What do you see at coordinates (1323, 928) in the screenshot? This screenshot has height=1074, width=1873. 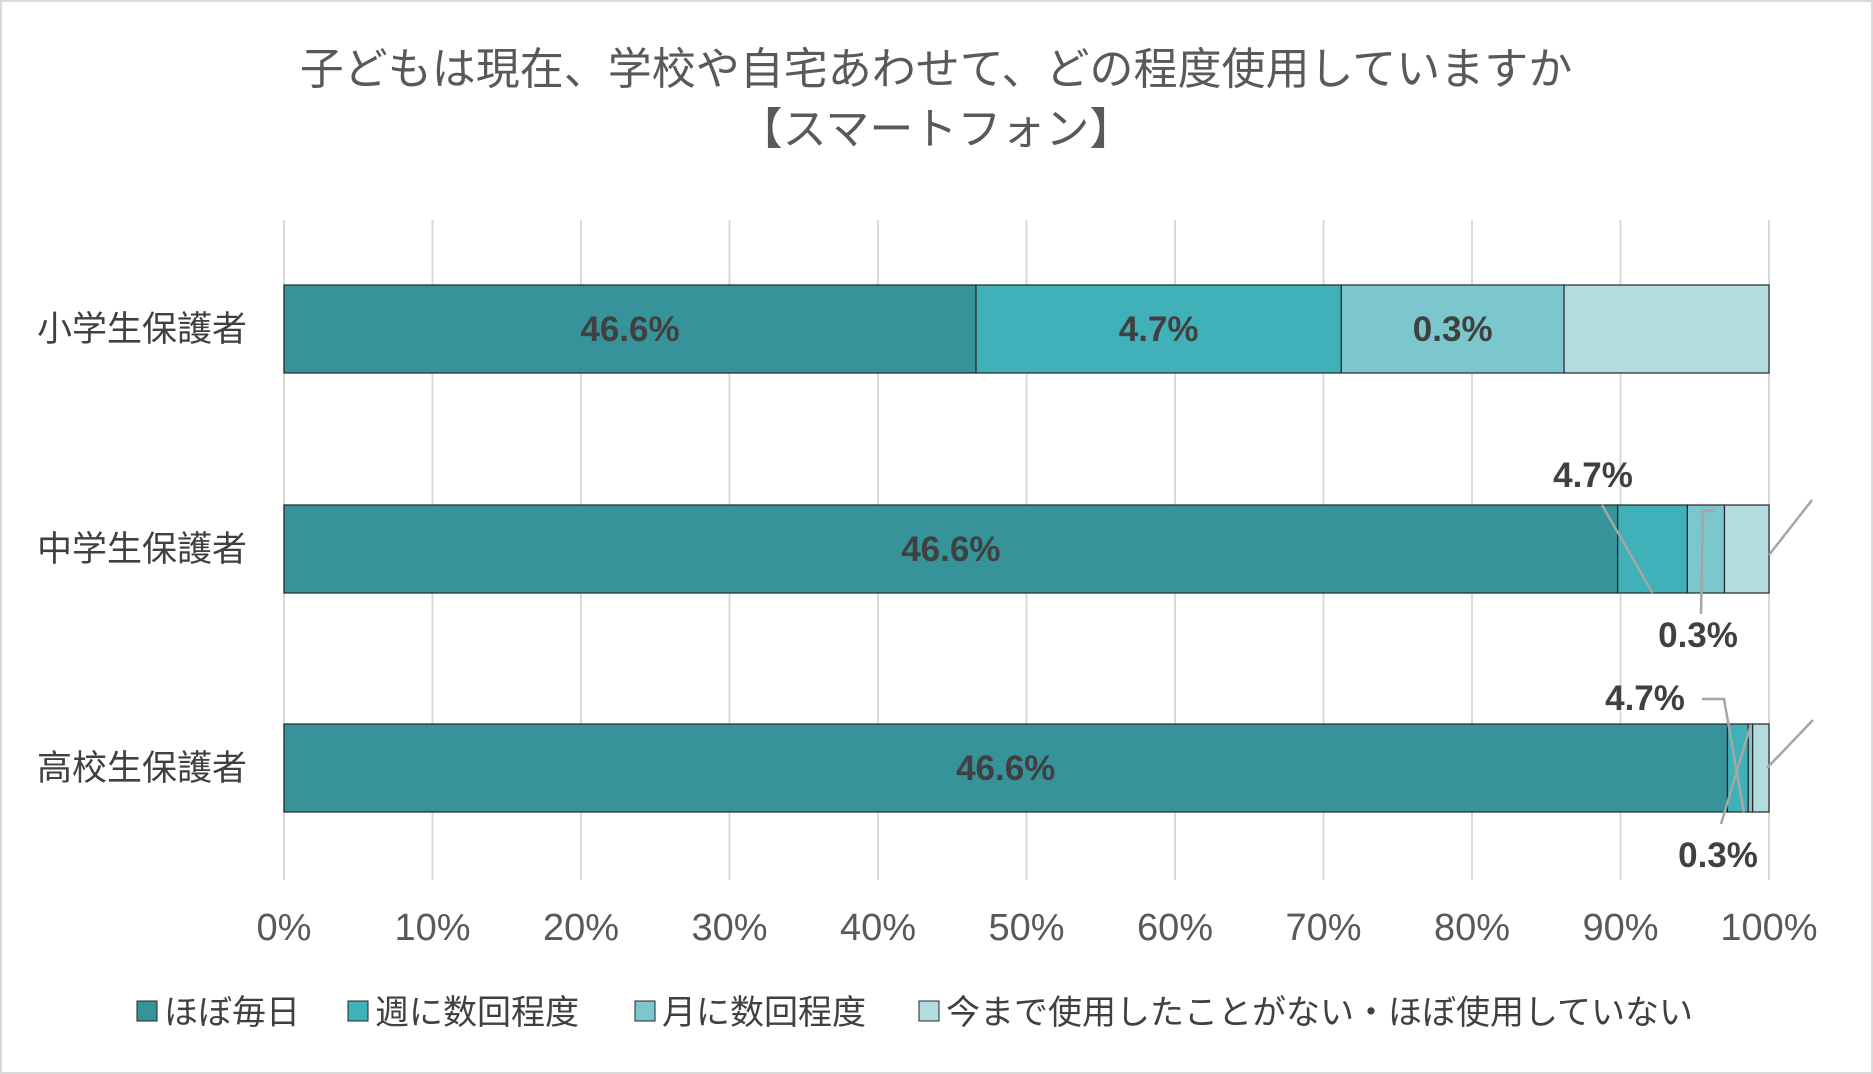 I see `x-tick-label: 70%` at bounding box center [1323, 928].